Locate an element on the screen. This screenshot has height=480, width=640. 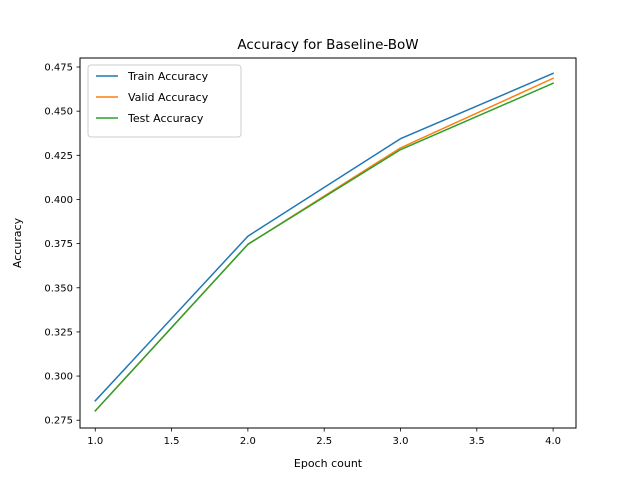
legend-entry: Train Accuracy is located at coordinates (168, 76).